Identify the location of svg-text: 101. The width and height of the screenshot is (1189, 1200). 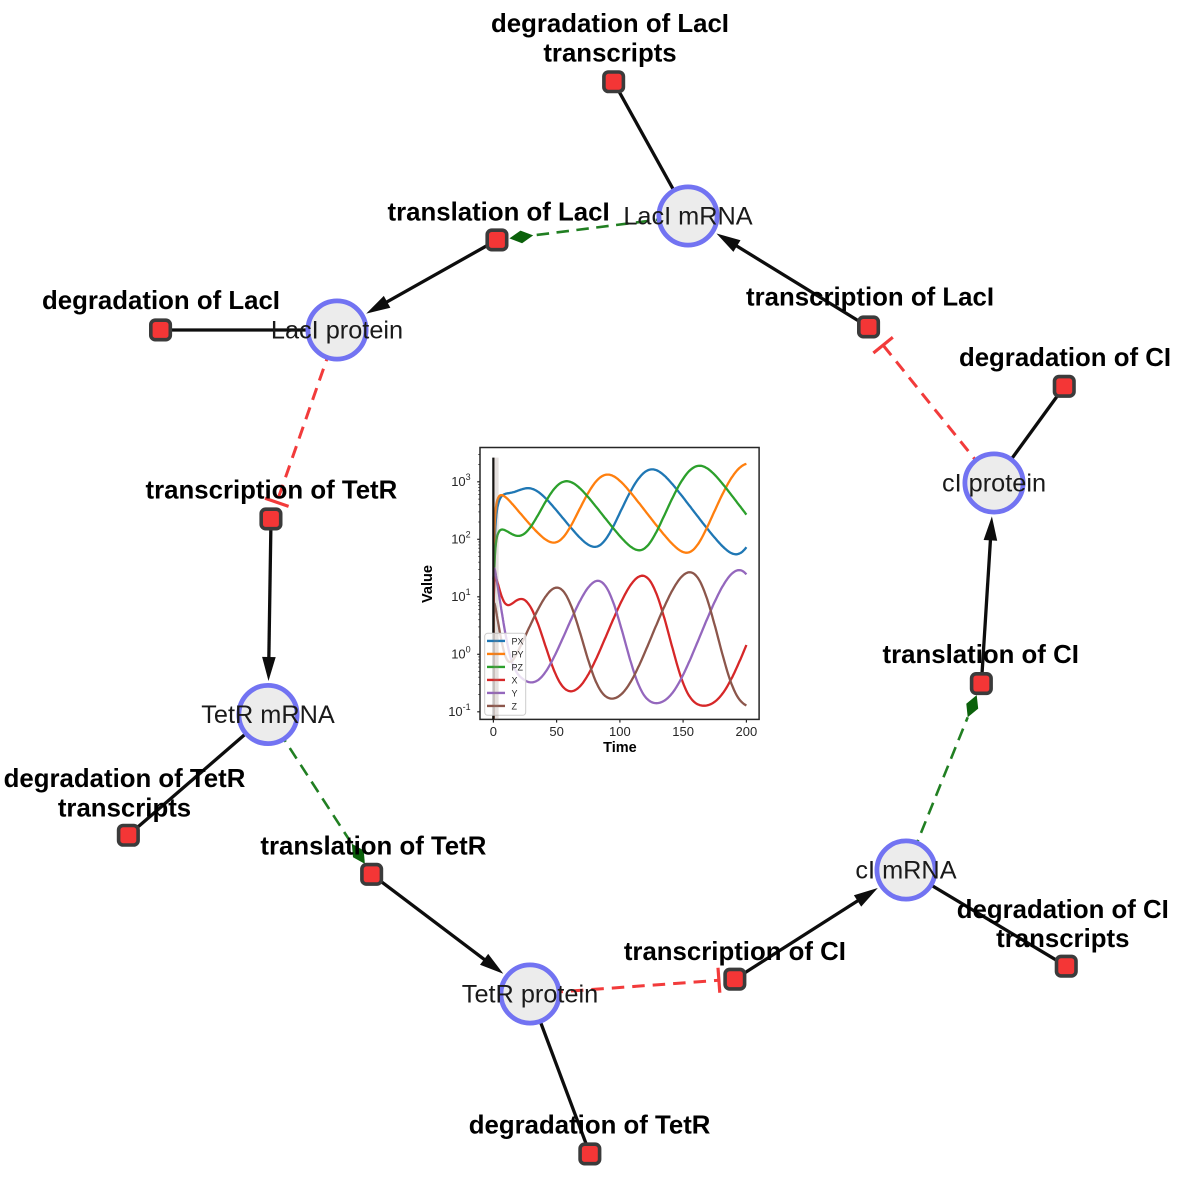
(460, 595).